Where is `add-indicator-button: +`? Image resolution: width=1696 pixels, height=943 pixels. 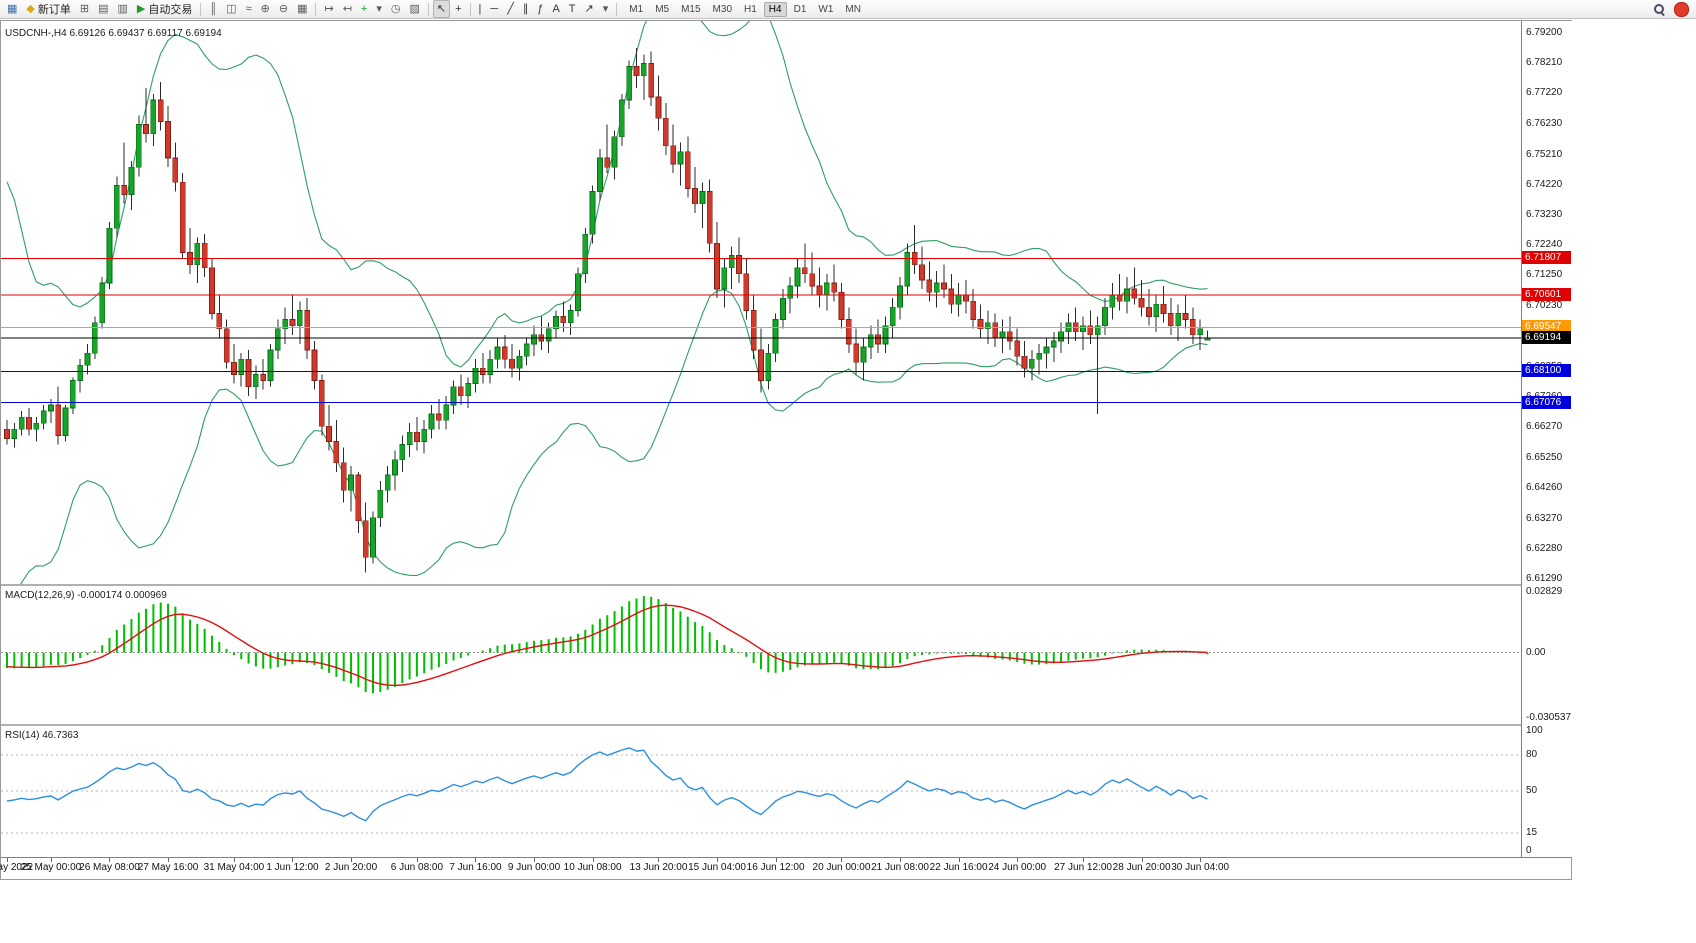
add-indicator-button: + is located at coordinates (364, 9).